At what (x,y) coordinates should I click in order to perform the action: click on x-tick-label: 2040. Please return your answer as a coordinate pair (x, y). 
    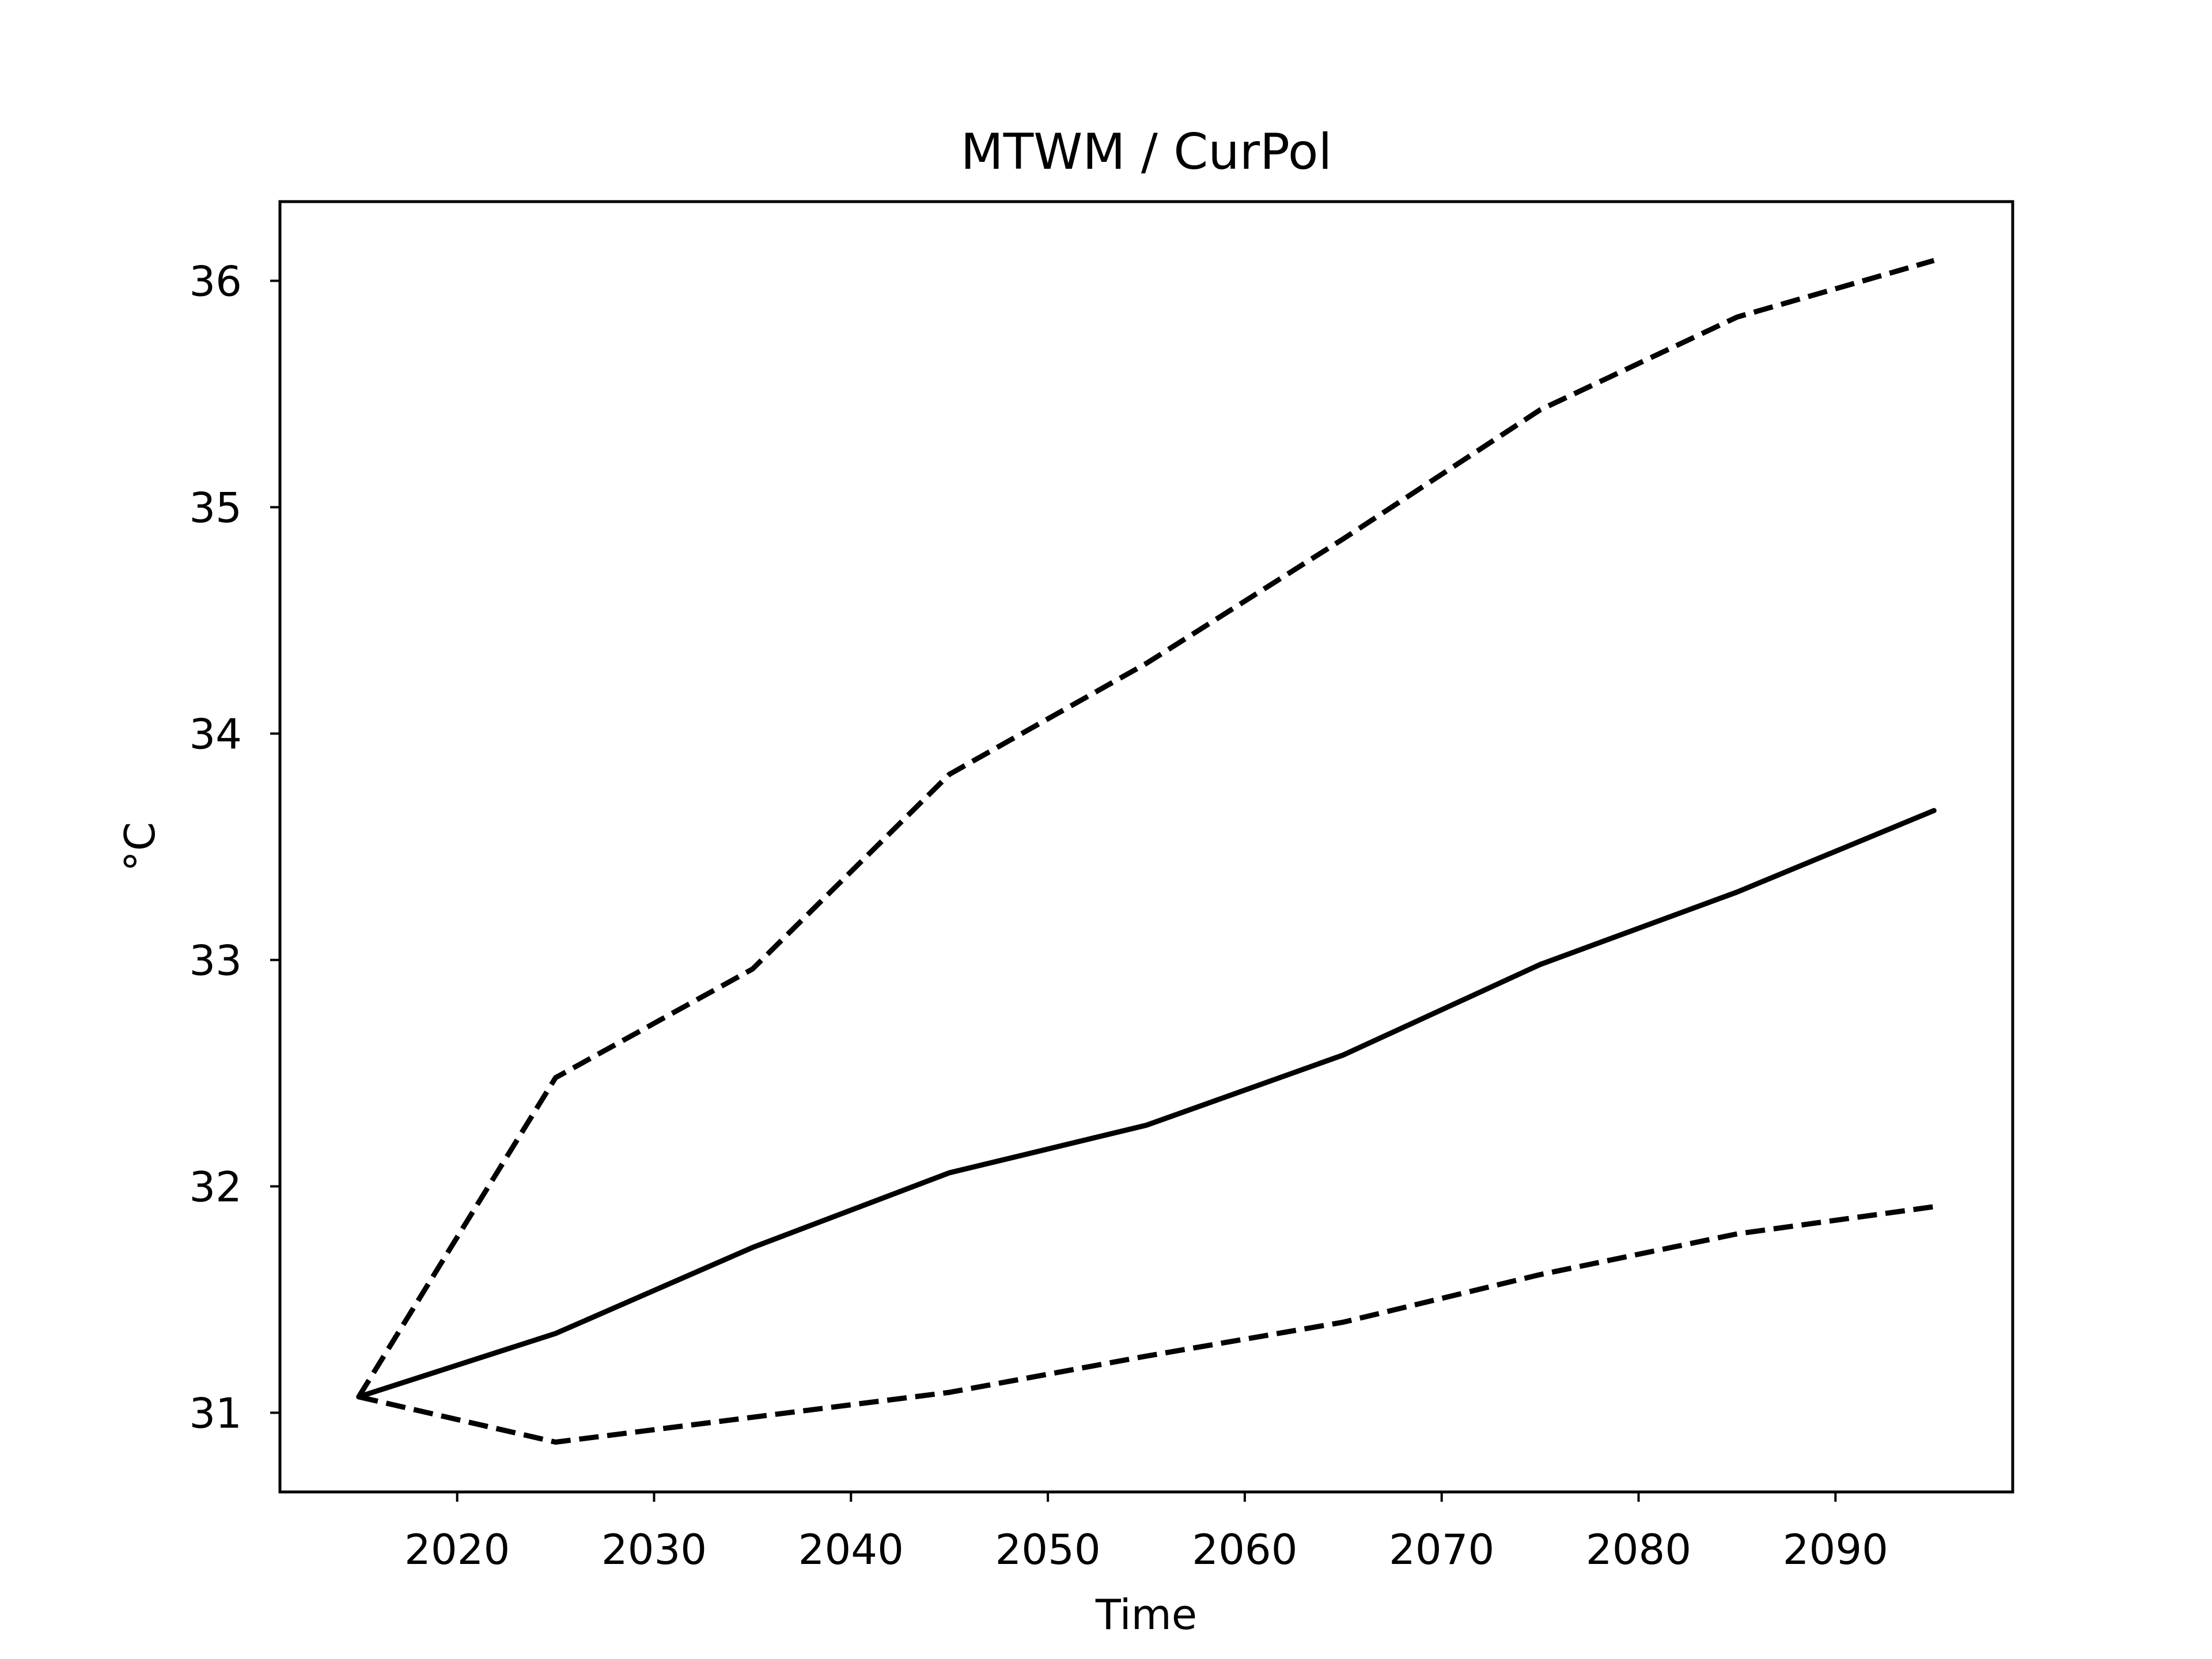
    Looking at the image, I should click on (851, 1549).